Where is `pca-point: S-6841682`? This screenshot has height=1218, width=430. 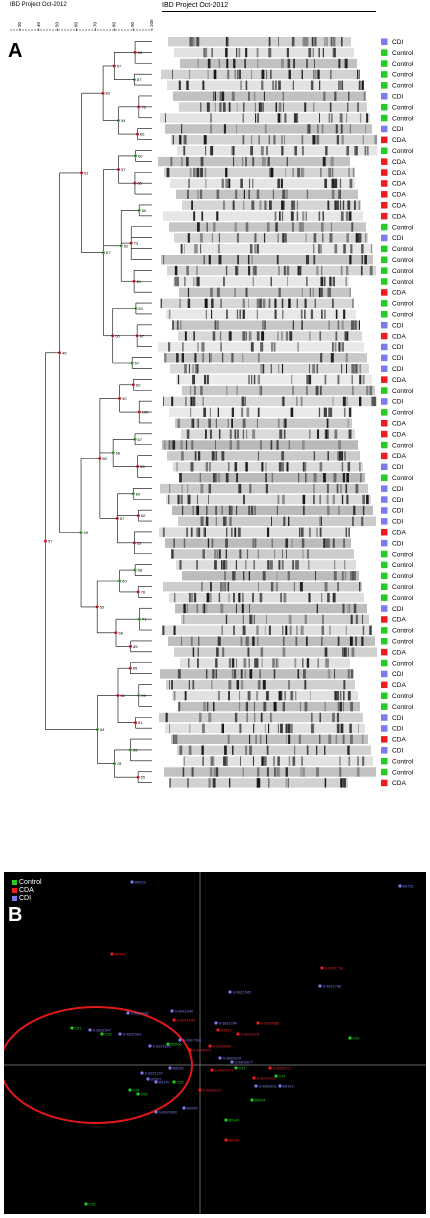
pca-point: S-6841682 is located at coordinates (137, 1013).